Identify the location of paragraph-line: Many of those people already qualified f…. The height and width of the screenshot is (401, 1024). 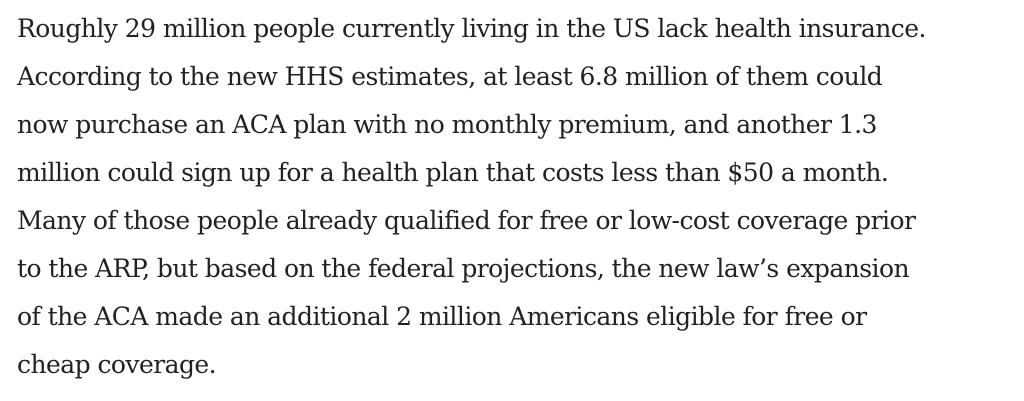
(466, 220).